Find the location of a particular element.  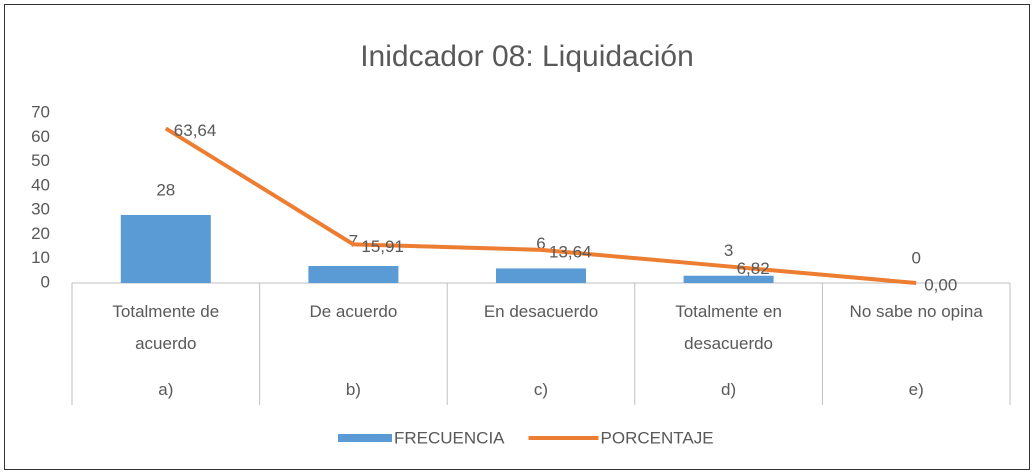

y-tick-label: 40 is located at coordinates (40, 184).